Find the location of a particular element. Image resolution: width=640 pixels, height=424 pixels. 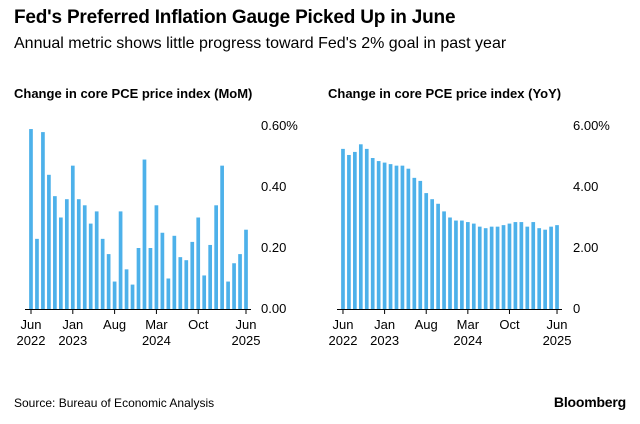

yoy-x-tick-label: Mar is located at coordinates (468, 324).